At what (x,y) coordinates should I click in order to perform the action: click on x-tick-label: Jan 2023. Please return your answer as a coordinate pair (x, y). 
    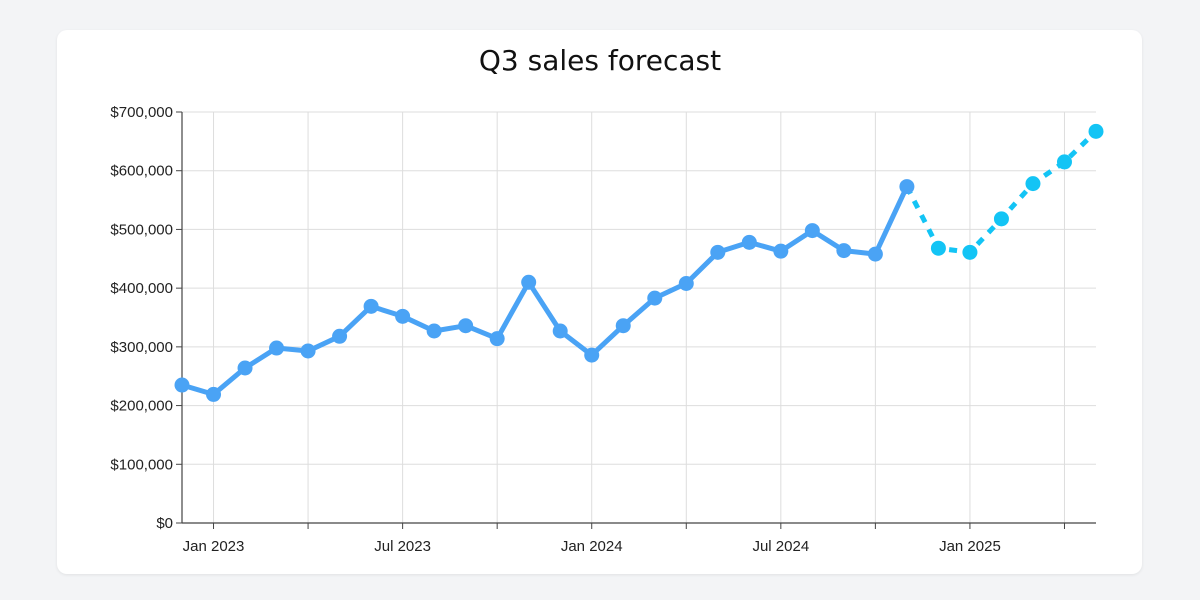
    Looking at the image, I should click on (214, 546).